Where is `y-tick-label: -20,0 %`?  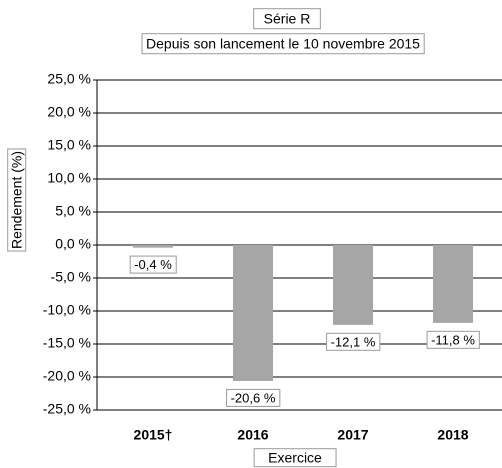 y-tick-label: -20,0 % is located at coordinates (67, 376).